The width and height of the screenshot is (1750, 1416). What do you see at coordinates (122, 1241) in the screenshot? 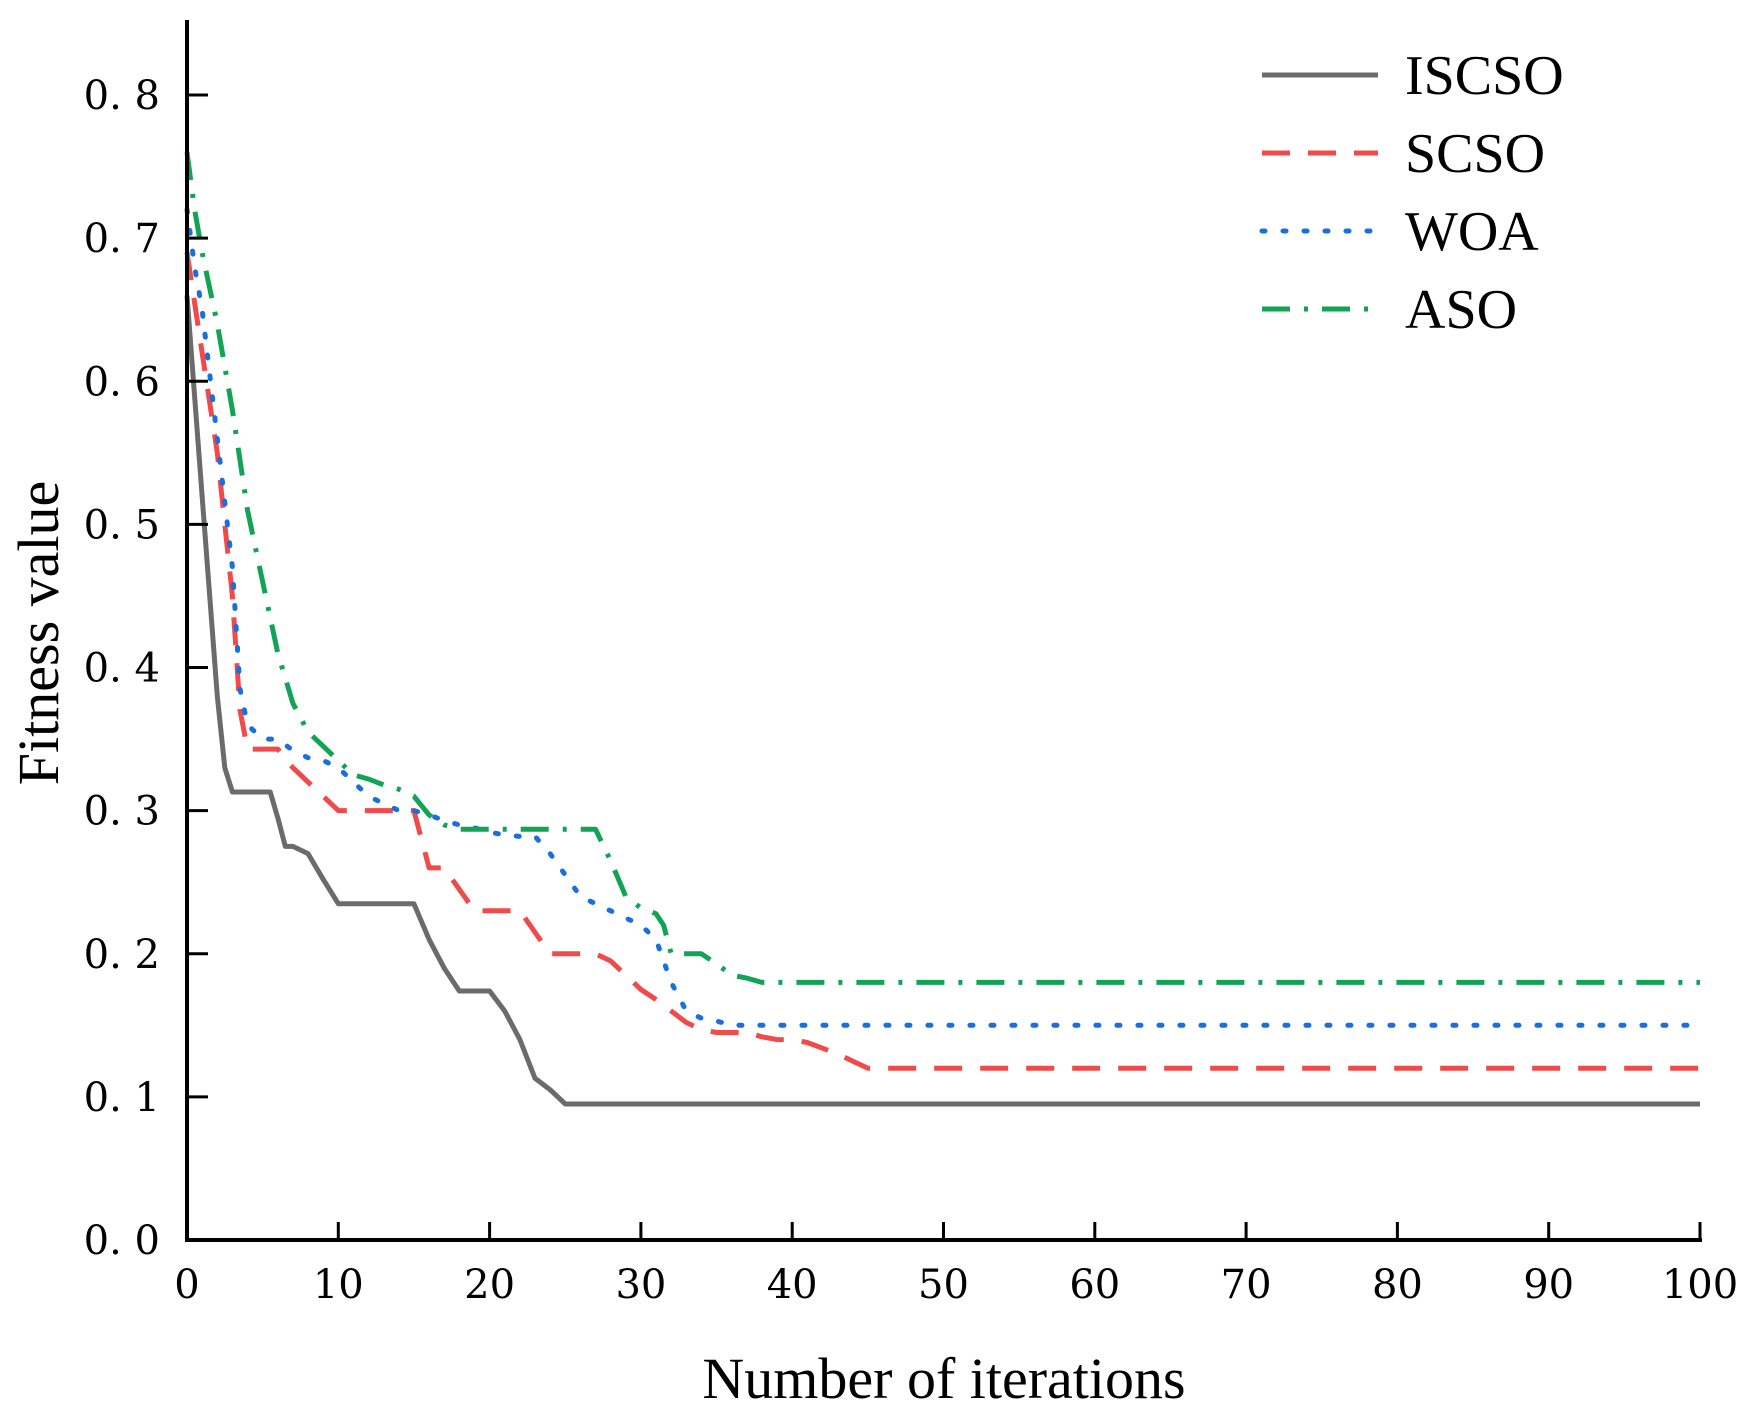
I see `y-tick-label: 0. 0` at bounding box center [122, 1241].